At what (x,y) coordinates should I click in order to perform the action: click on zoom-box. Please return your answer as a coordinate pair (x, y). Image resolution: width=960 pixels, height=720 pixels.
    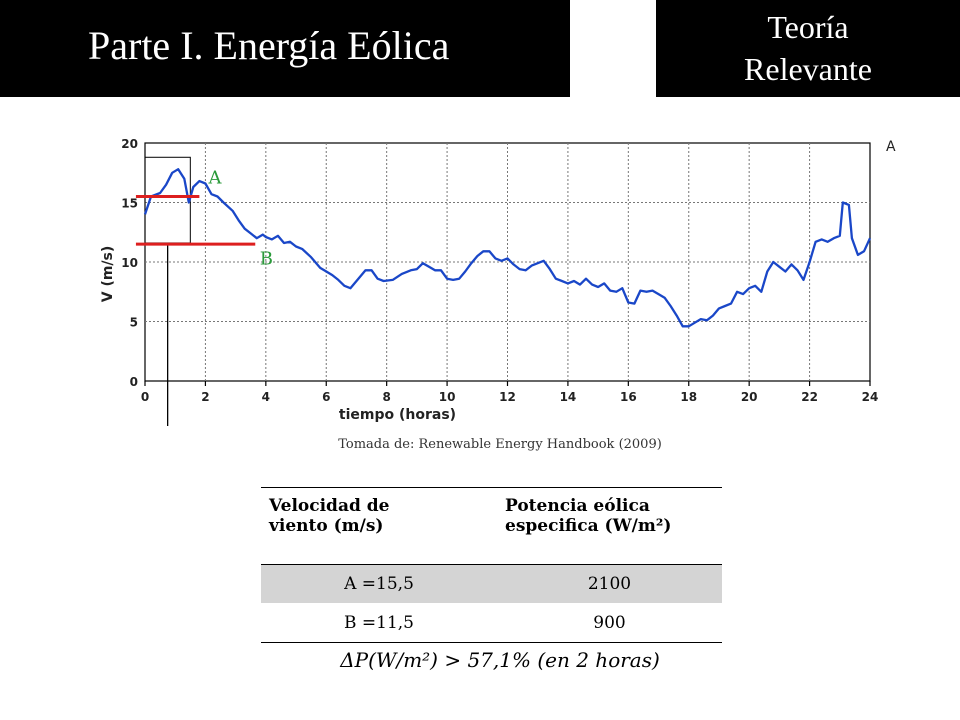
    Looking at the image, I should click on (167, 200).